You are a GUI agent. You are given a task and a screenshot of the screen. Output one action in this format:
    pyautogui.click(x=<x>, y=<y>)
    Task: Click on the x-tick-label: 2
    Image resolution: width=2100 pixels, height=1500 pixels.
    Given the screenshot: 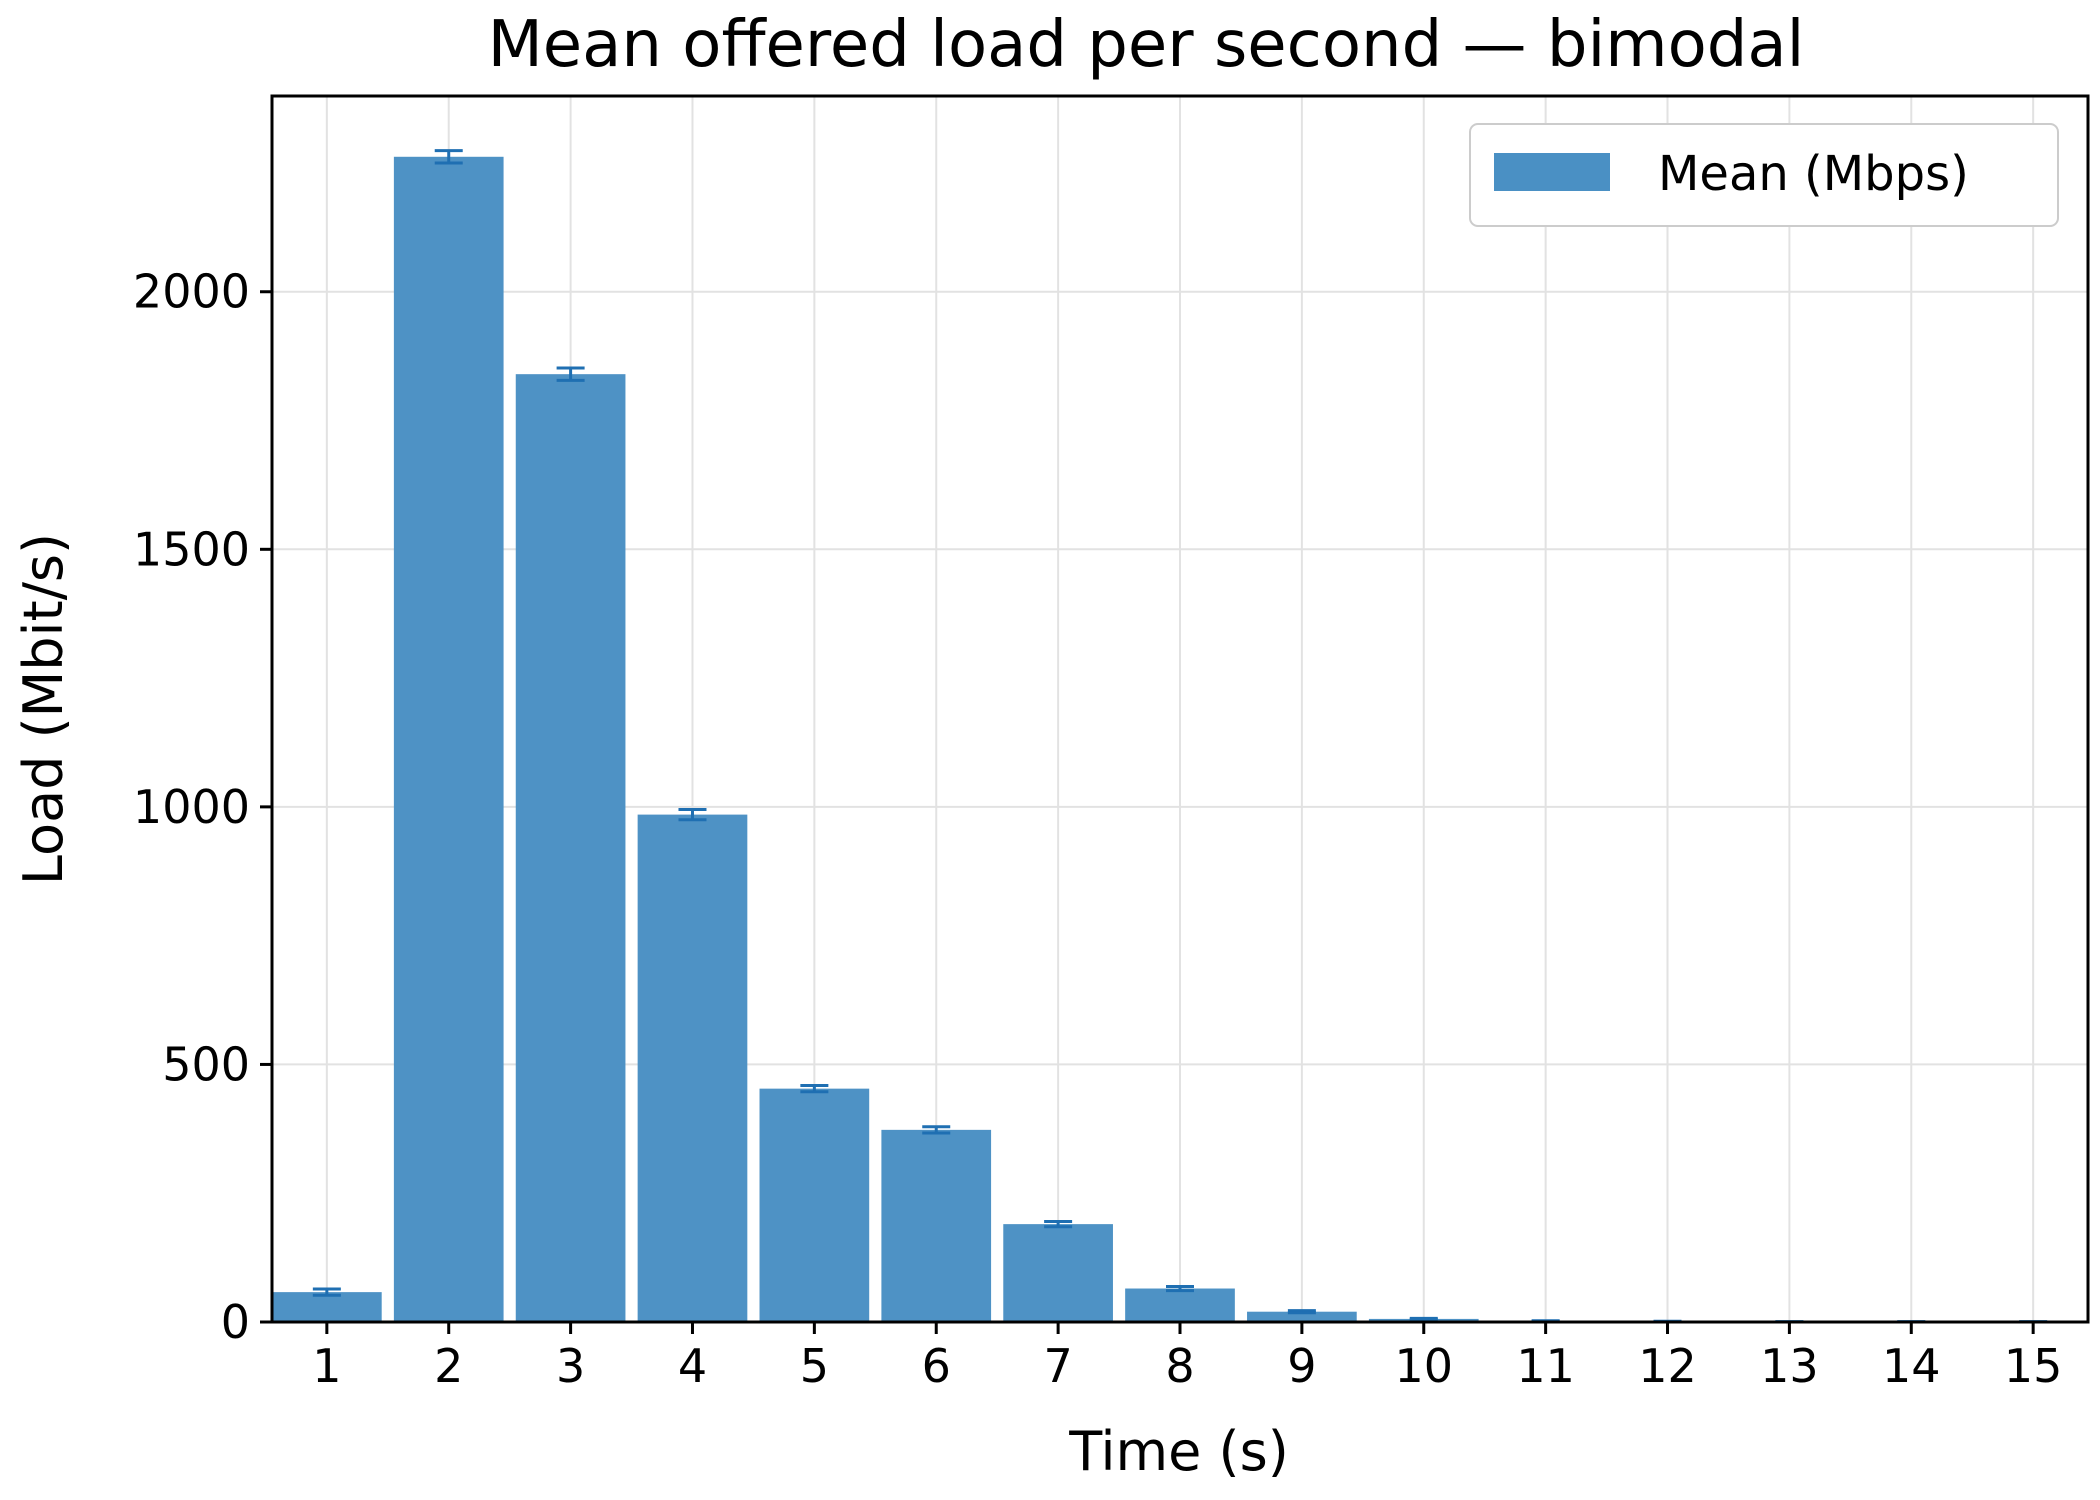 What is the action you would take?
    pyautogui.click(x=448, y=1366)
    